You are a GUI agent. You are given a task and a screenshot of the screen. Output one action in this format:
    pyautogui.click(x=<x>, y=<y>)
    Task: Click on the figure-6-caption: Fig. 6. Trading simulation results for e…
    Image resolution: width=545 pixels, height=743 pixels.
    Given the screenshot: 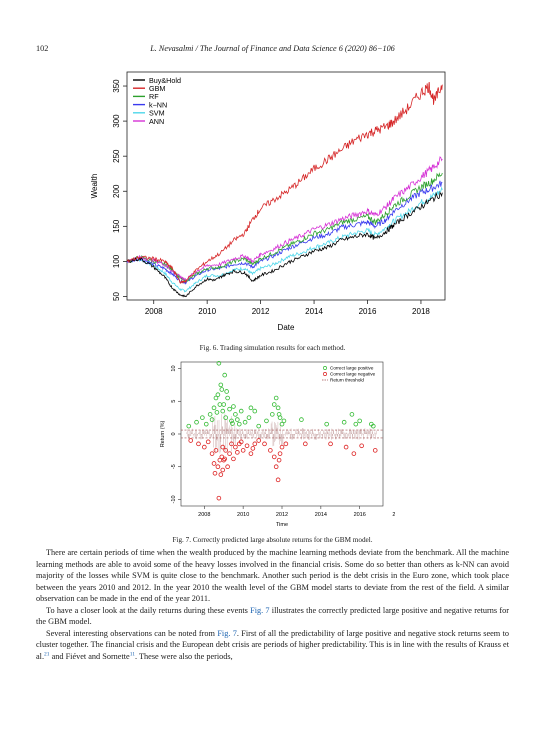 What is the action you would take?
    pyautogui.click(x=272, y=348)
    